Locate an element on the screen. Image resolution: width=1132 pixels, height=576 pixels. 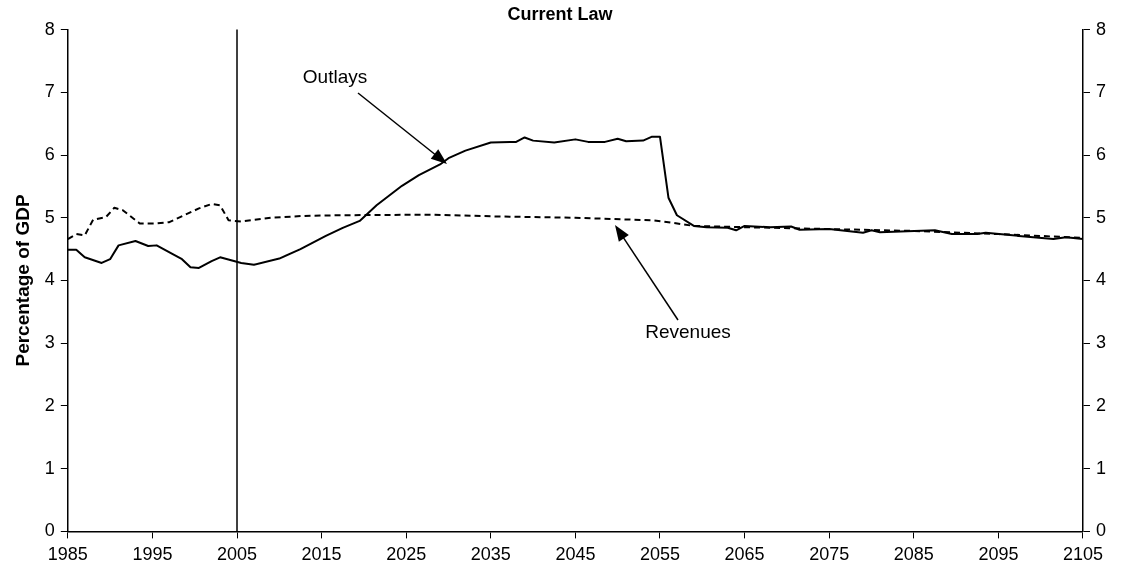
y-tick-label: 7 is located at coordinates (49, 91).